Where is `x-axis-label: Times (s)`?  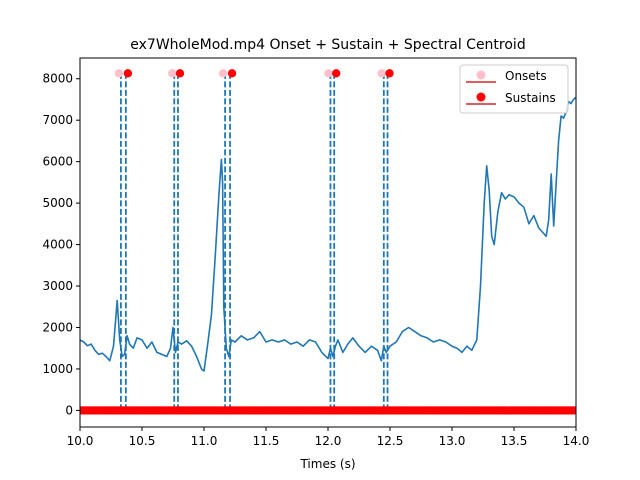 x-axis-label: Times (s) is located at coordinates (327, 464).